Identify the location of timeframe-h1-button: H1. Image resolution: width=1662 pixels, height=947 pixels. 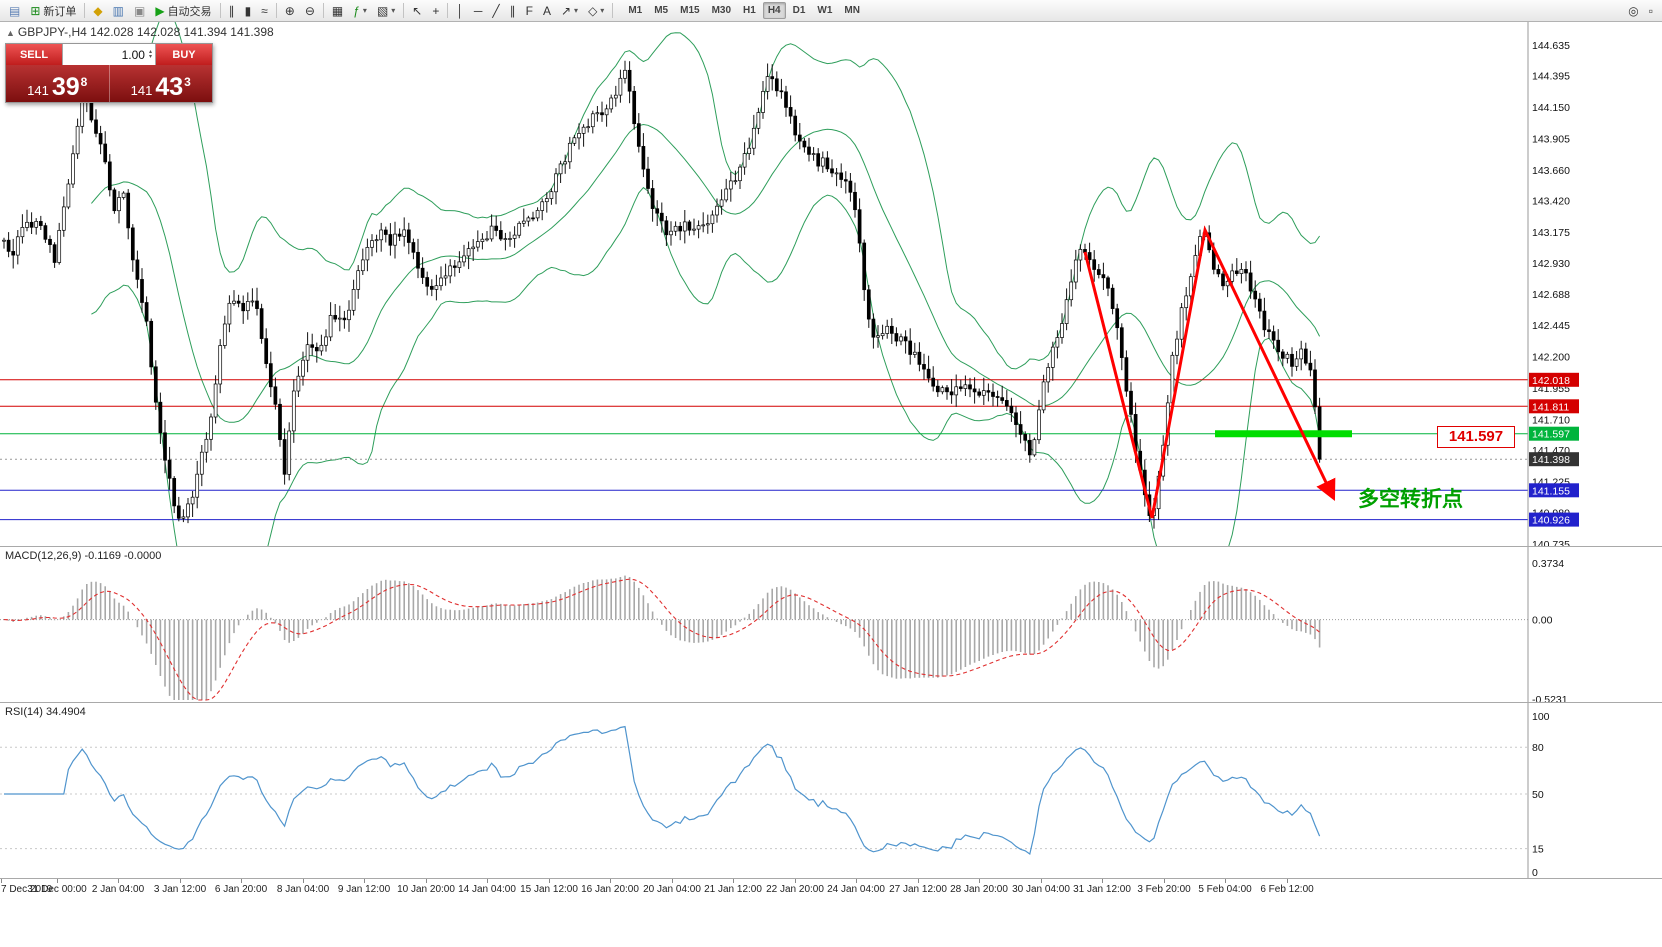
(749, 10).